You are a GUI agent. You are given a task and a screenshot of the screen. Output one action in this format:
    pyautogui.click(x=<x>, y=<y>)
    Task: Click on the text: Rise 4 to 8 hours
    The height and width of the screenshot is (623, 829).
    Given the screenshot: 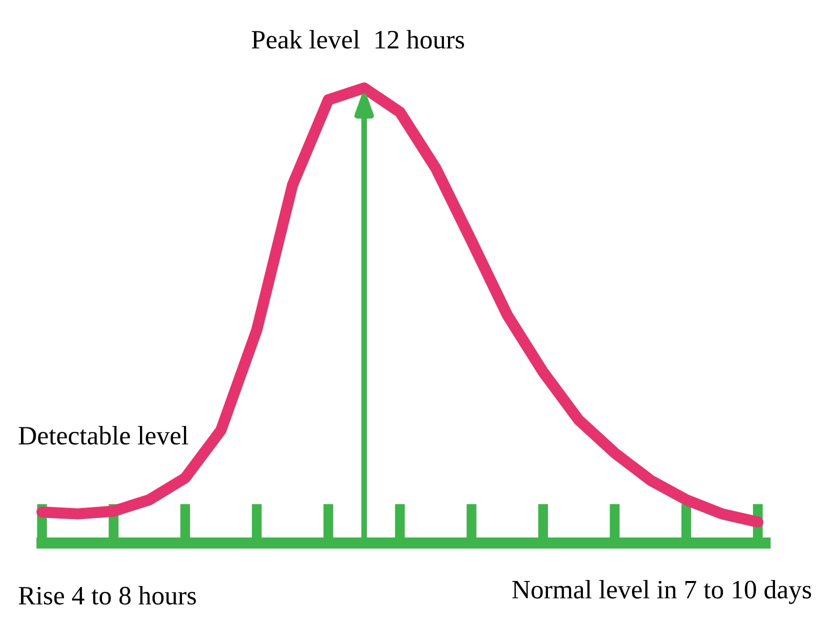 What is the action you would take?
    pyautogui.click(x=107, y=595)
    